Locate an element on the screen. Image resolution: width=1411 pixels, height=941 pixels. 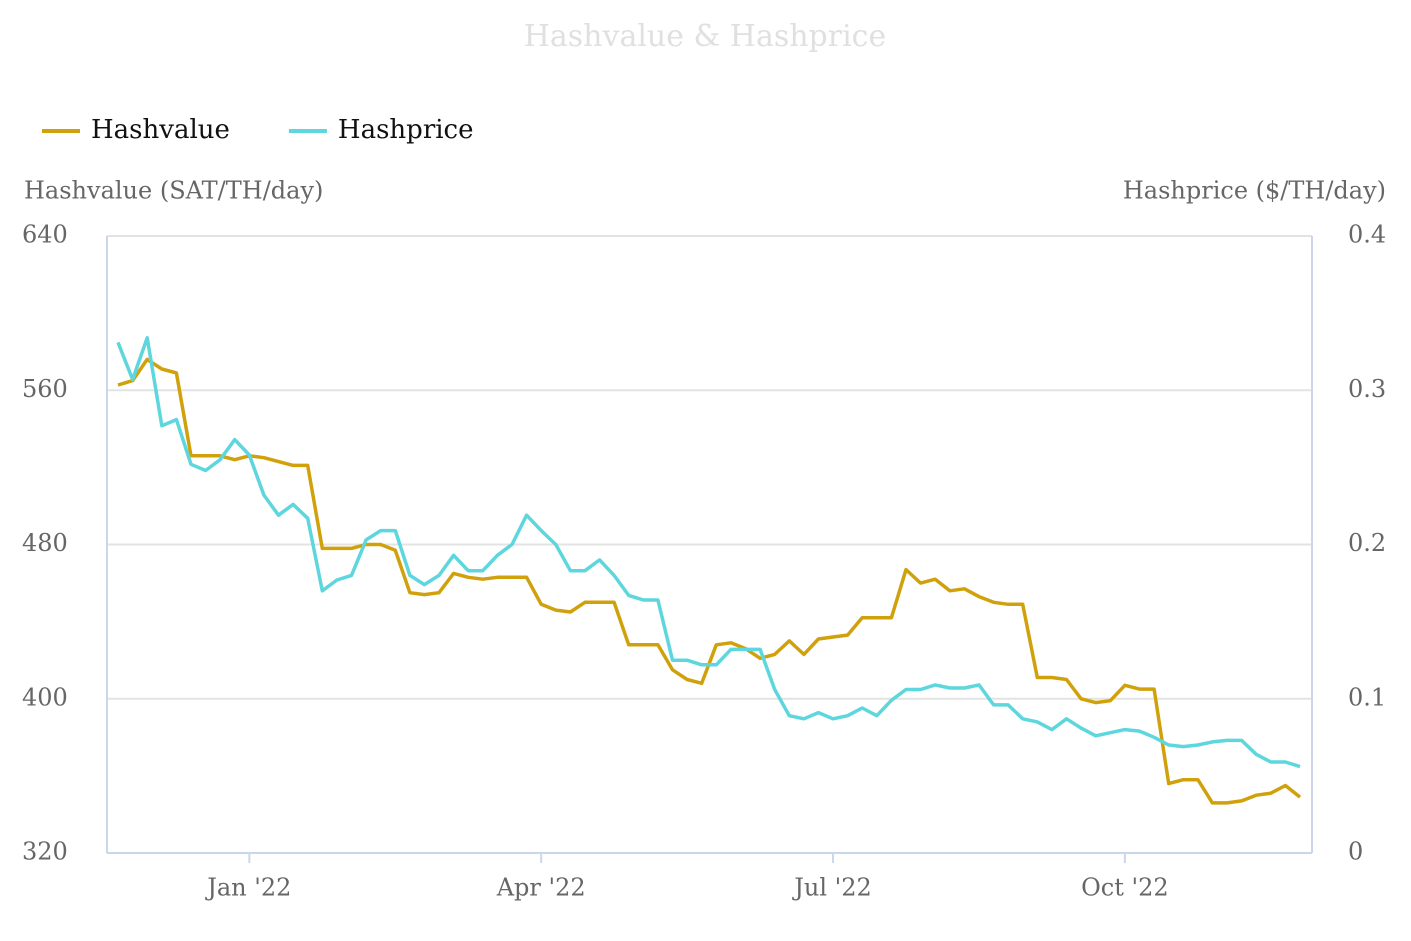
y-axis-title: Hashvalue (SAT/TH/day) is located at coordinates (173, 191).